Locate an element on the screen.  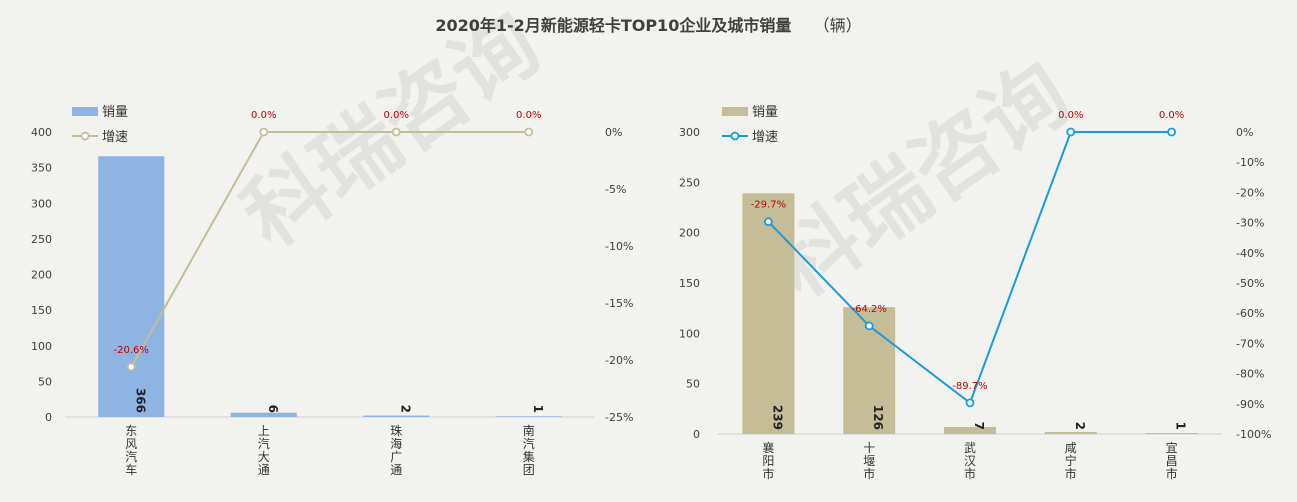
right-legend-line-marker is located at coordinates (735, 136).